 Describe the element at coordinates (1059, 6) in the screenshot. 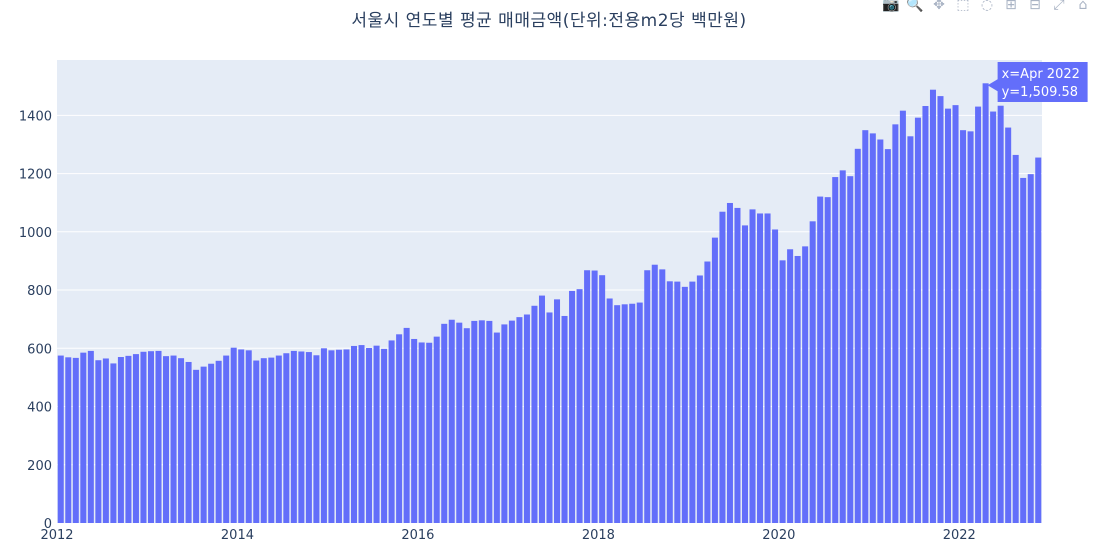

I see `autoscale-icon: ⤢` at that location.